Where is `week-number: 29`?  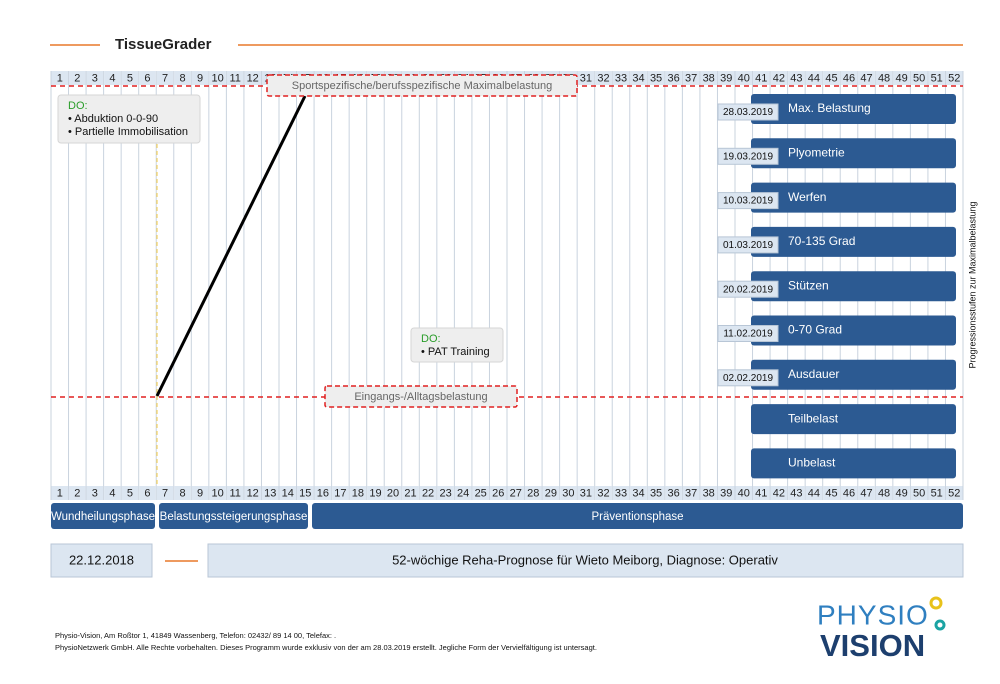
week-number: 29 is located at coordinates (551, 493).